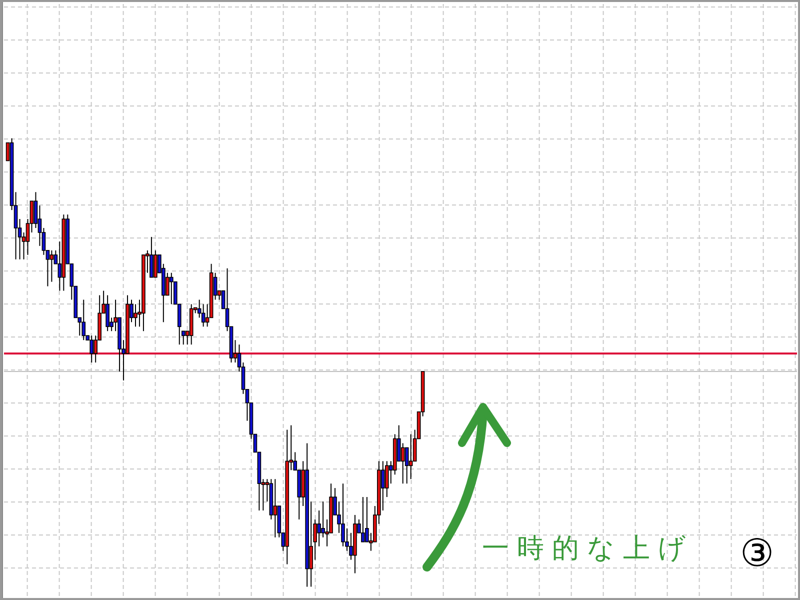 The height and width of the screenshot is (600, 800). What do you see at coordinates (757, 553) in the screenshot?
I see `text: ③` at bounding box center [757, 553].